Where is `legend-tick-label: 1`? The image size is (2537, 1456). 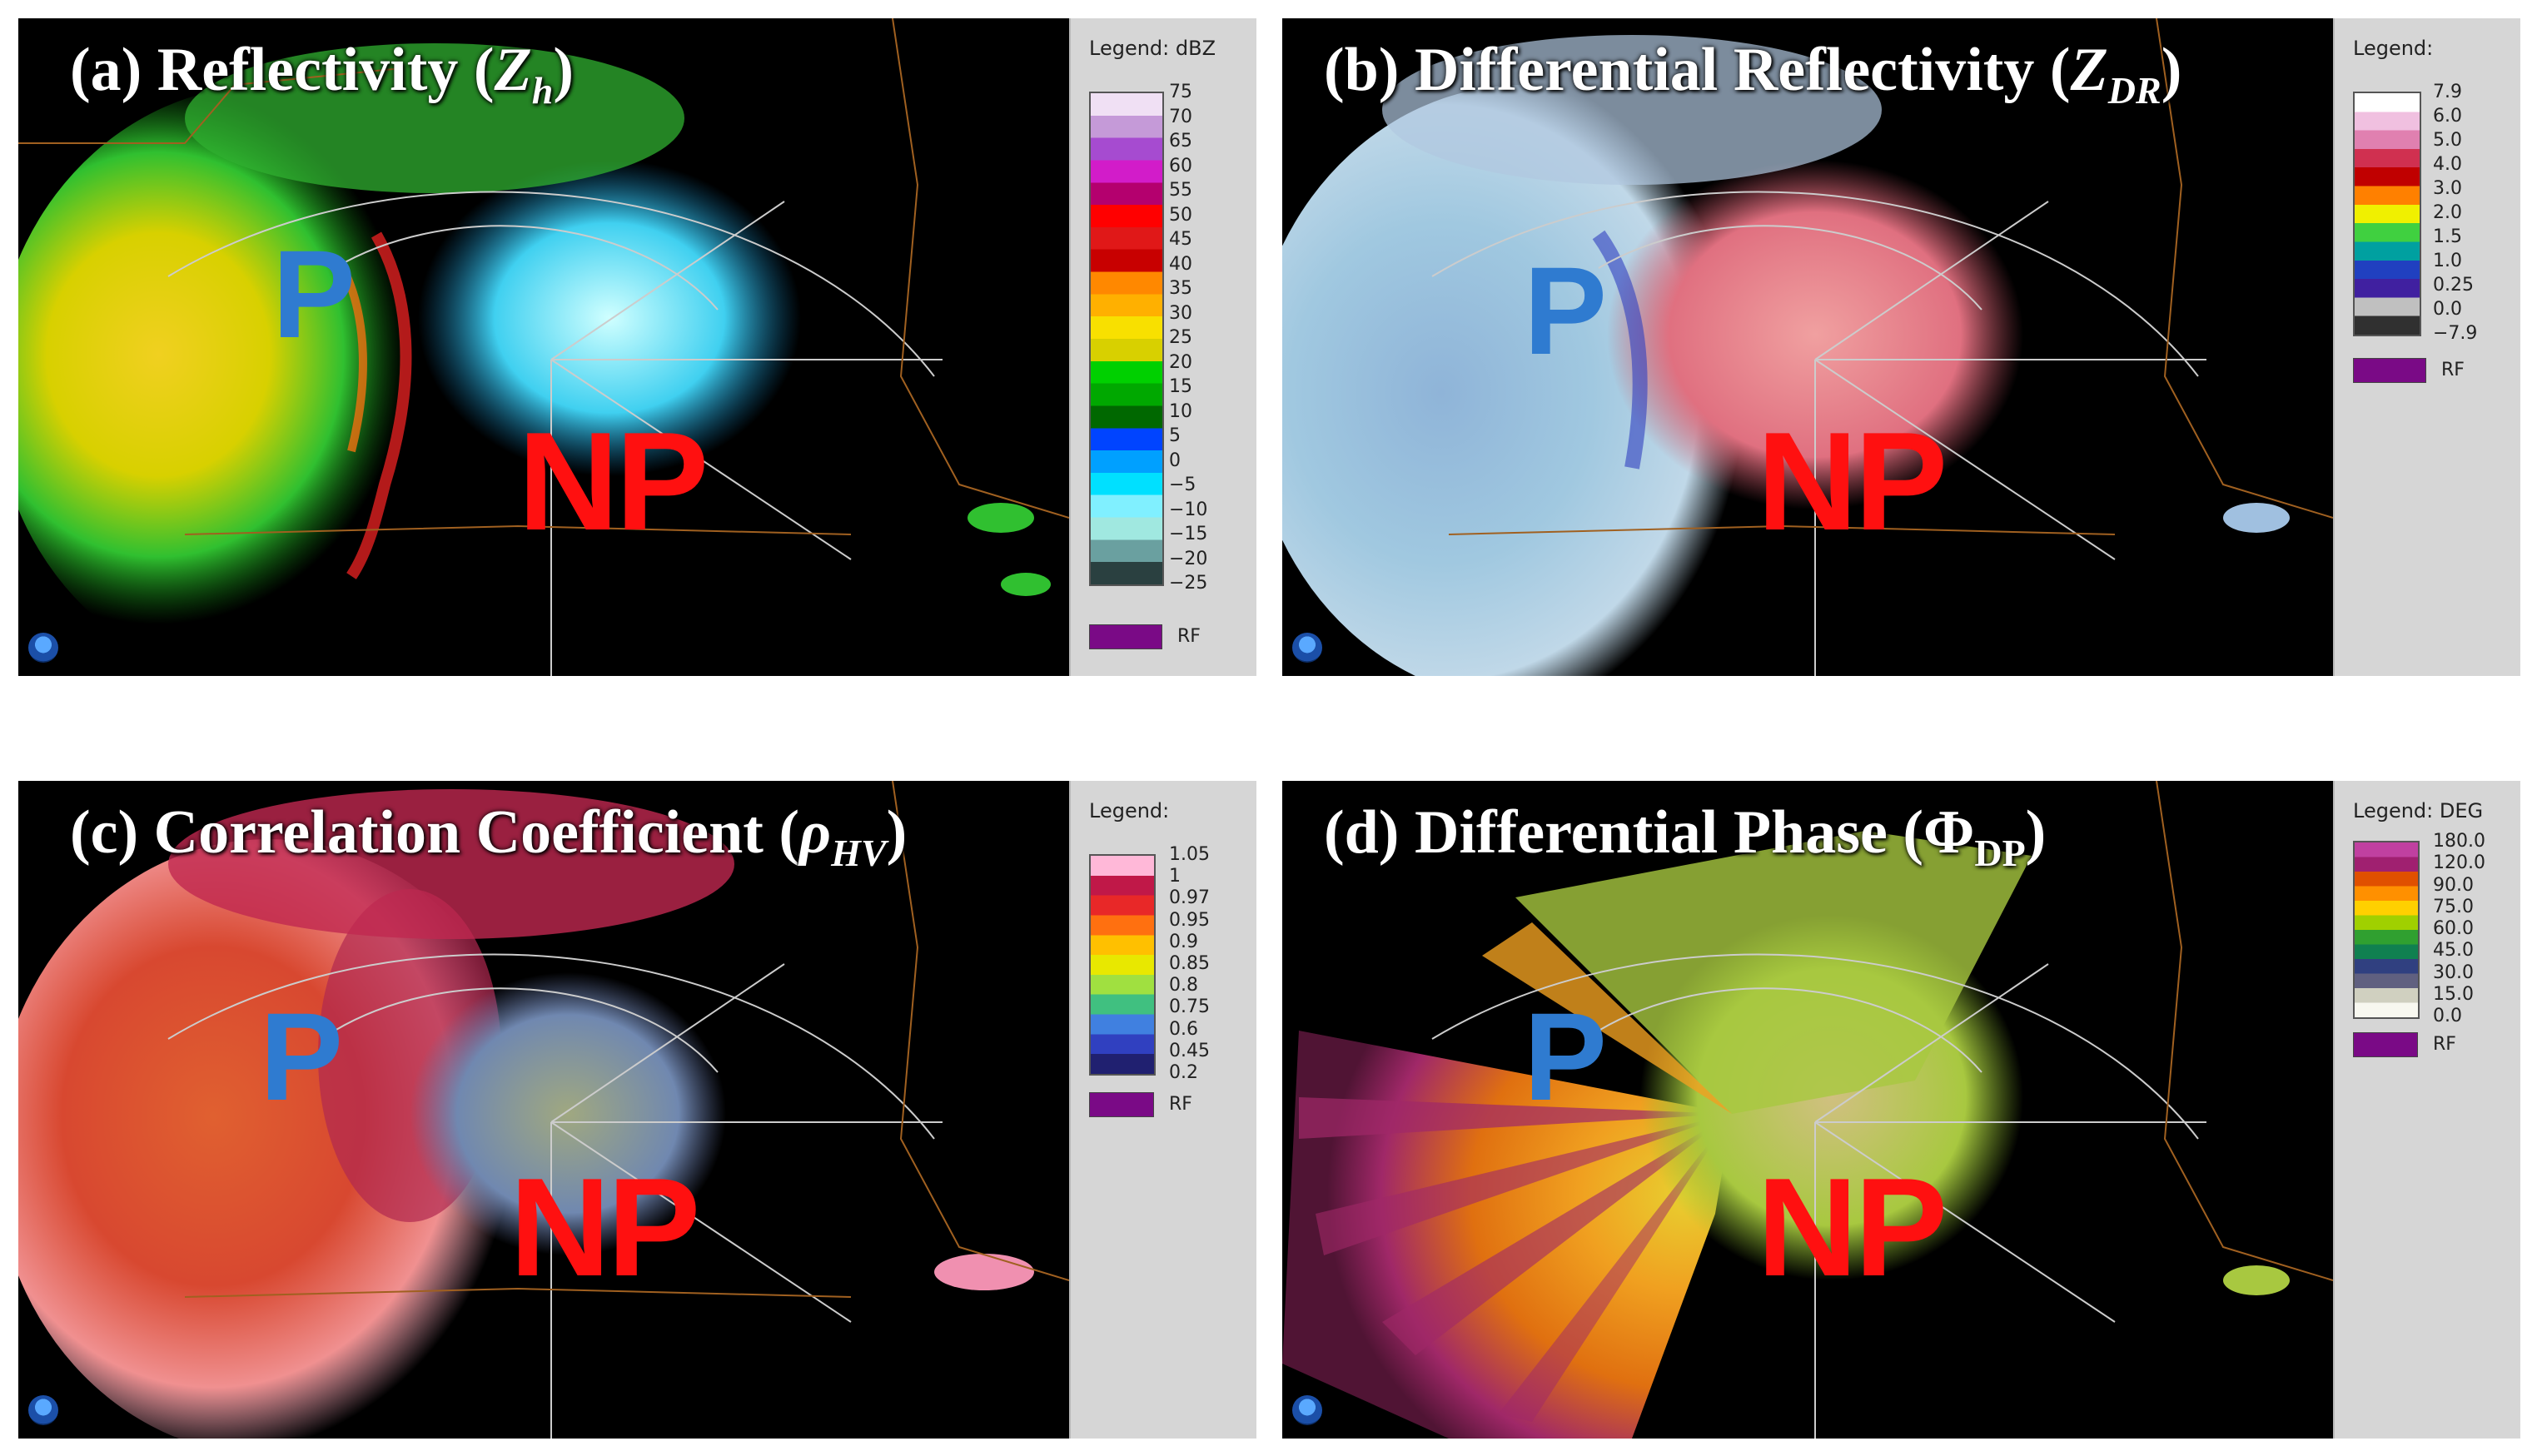
legend-tick-label: 1 is located at coordinates (1175, 876).